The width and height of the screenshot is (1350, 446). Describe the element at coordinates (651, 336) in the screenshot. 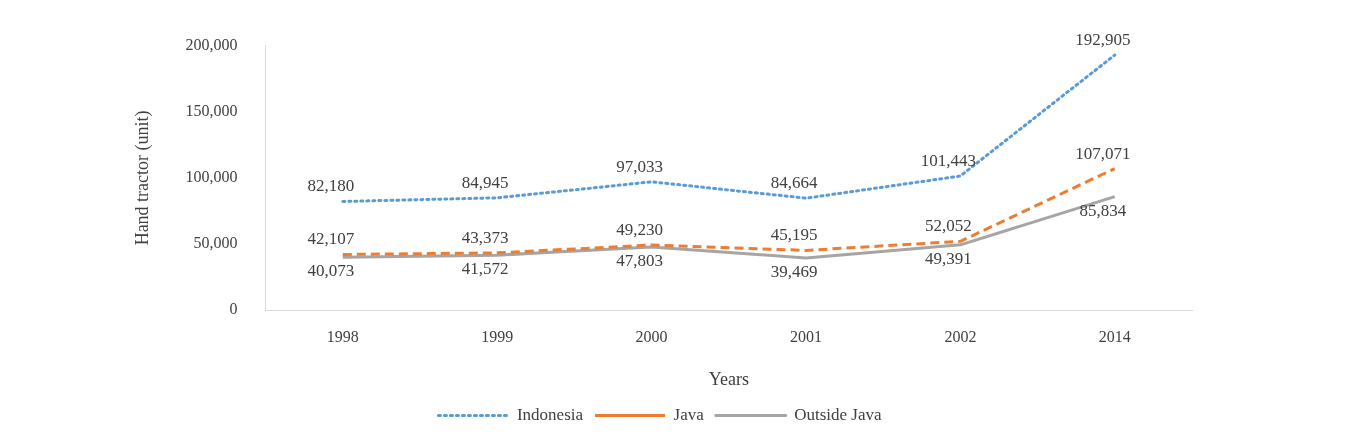

I see `x-tick-label: 2000` at that location.